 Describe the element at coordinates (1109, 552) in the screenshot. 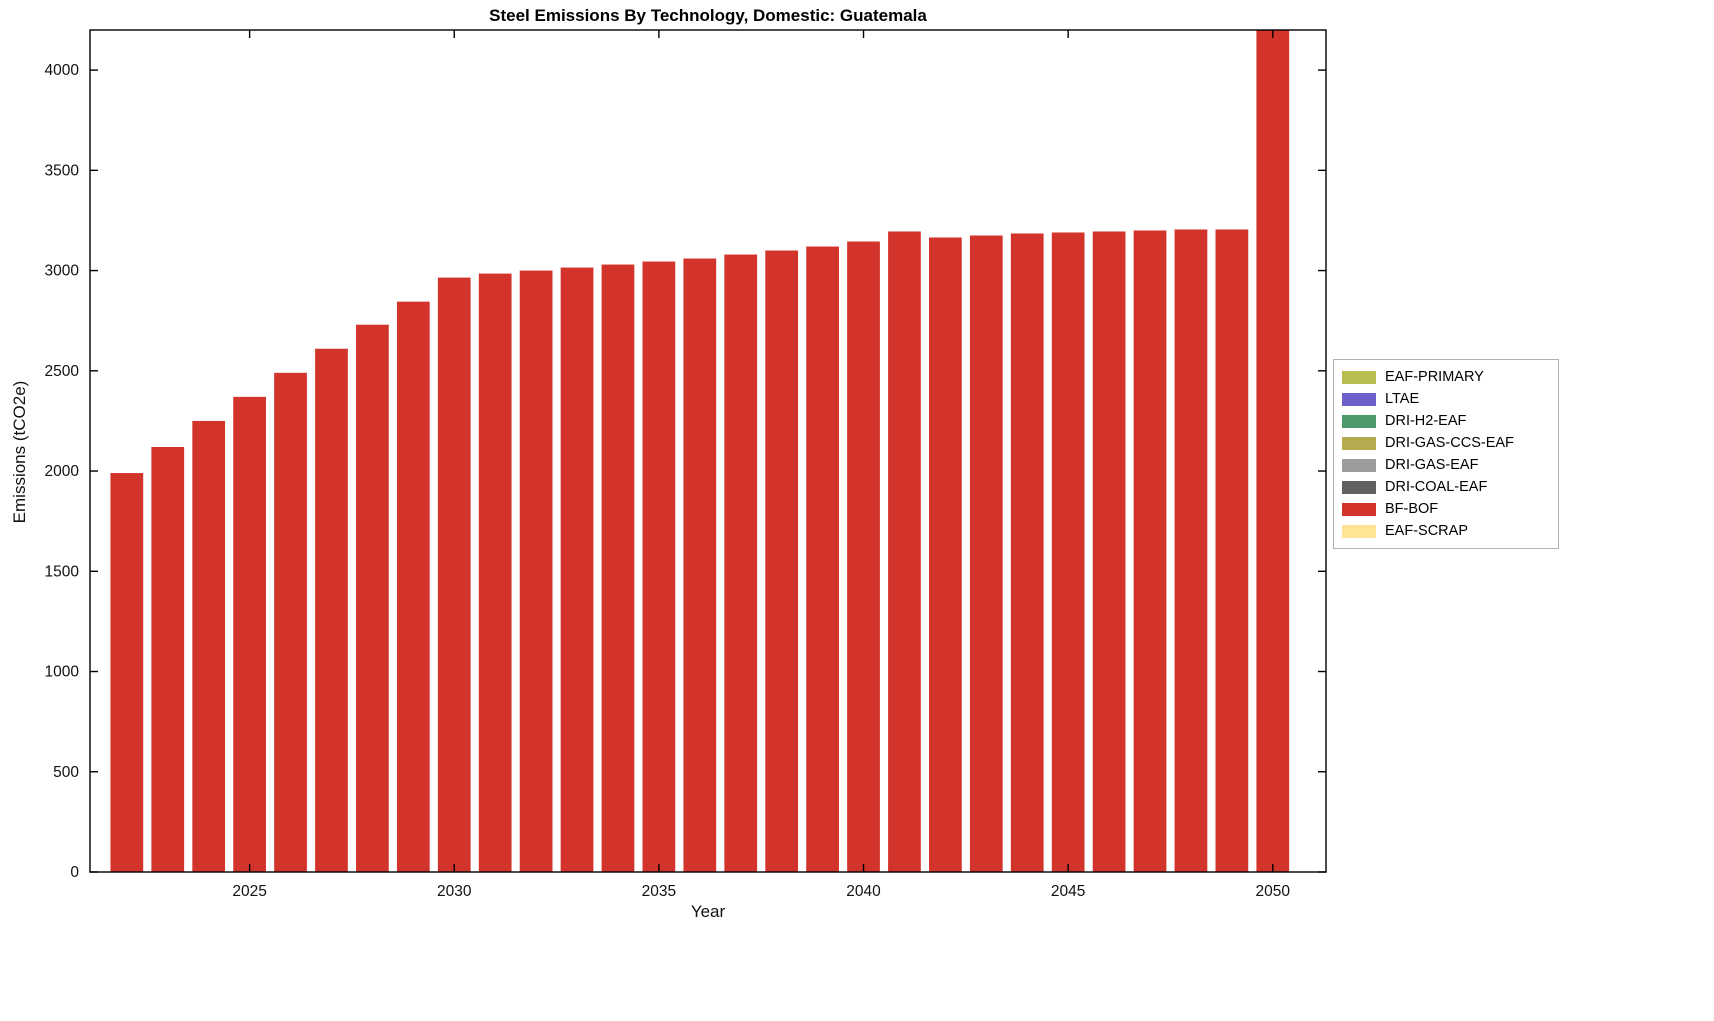

I see `bar-bf-bof-2046` at that location.